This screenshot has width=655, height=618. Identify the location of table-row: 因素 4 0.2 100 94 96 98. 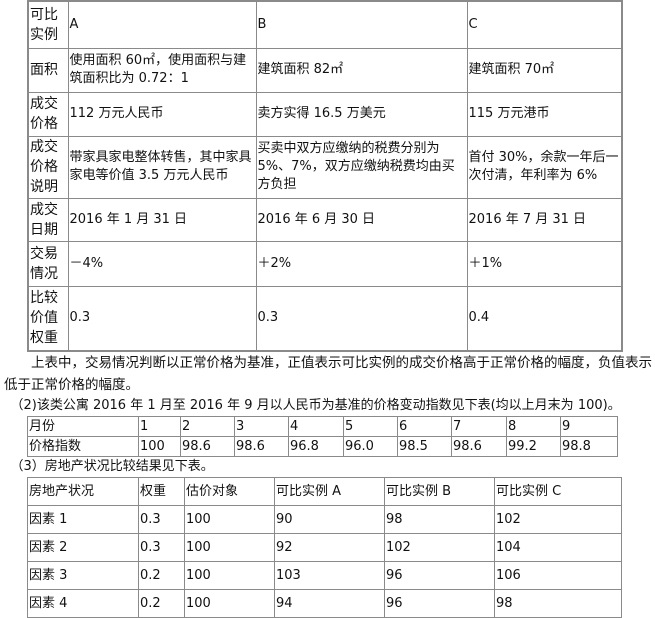
(324, 603).